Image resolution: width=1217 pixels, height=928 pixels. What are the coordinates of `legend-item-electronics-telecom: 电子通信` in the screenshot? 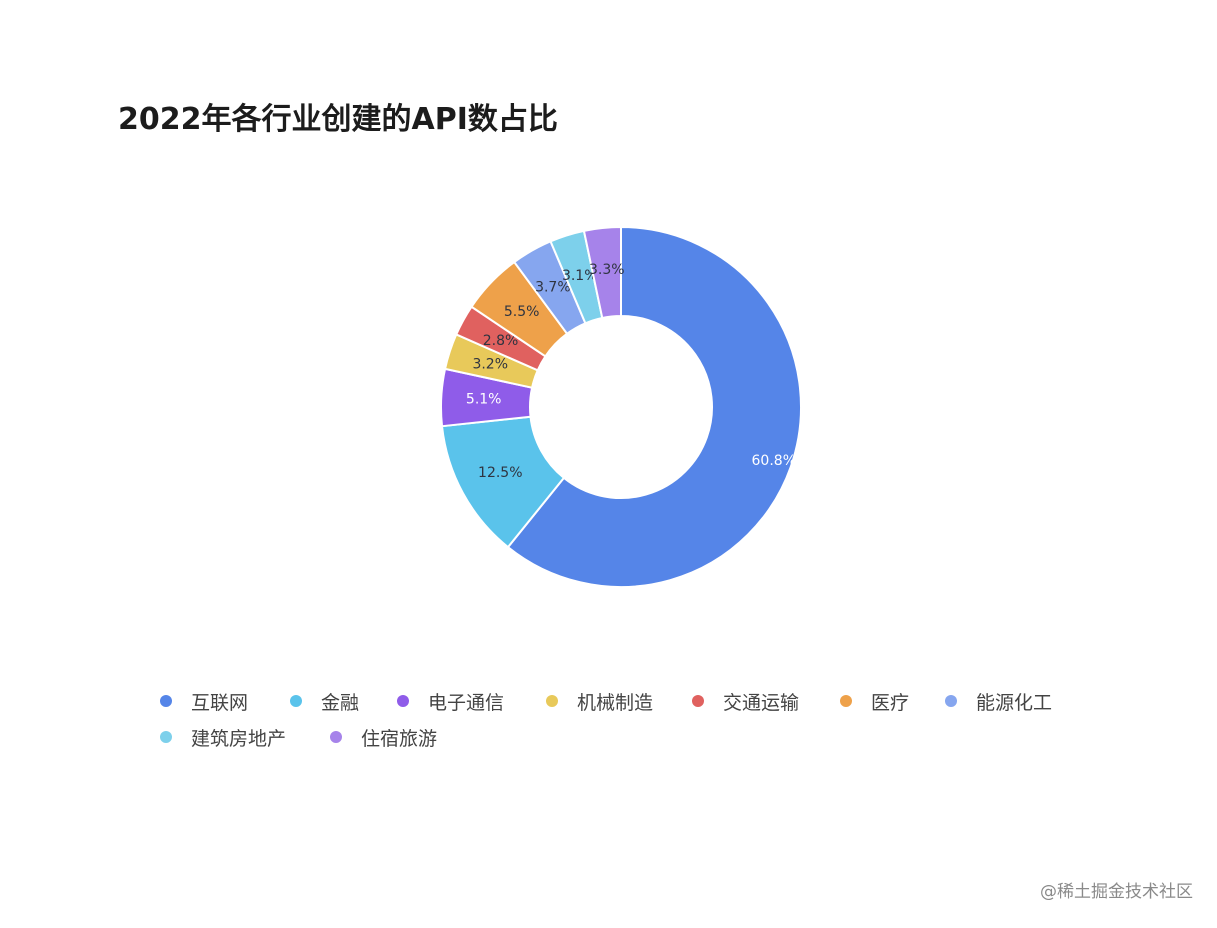 It's located at (471, 701).